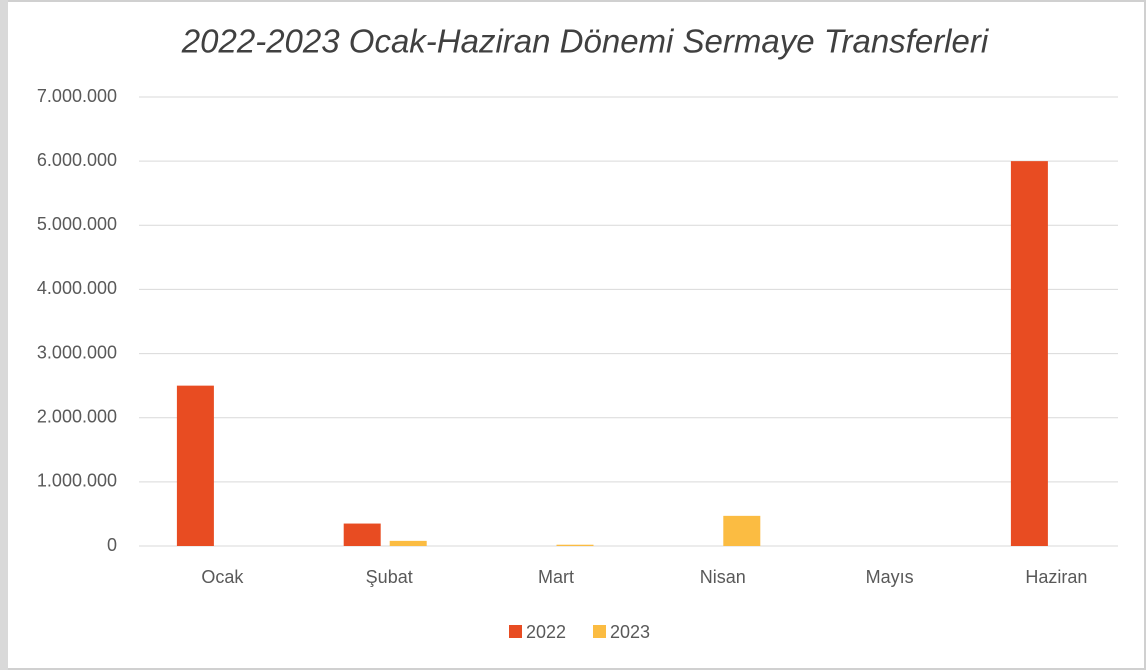 The height and width of the screenshot is (670, 1146). What do you see at coordinates (77, 224) in the screenshot?
I see `y-tick-label: 5.000.000` at bounding box center [77, 224].